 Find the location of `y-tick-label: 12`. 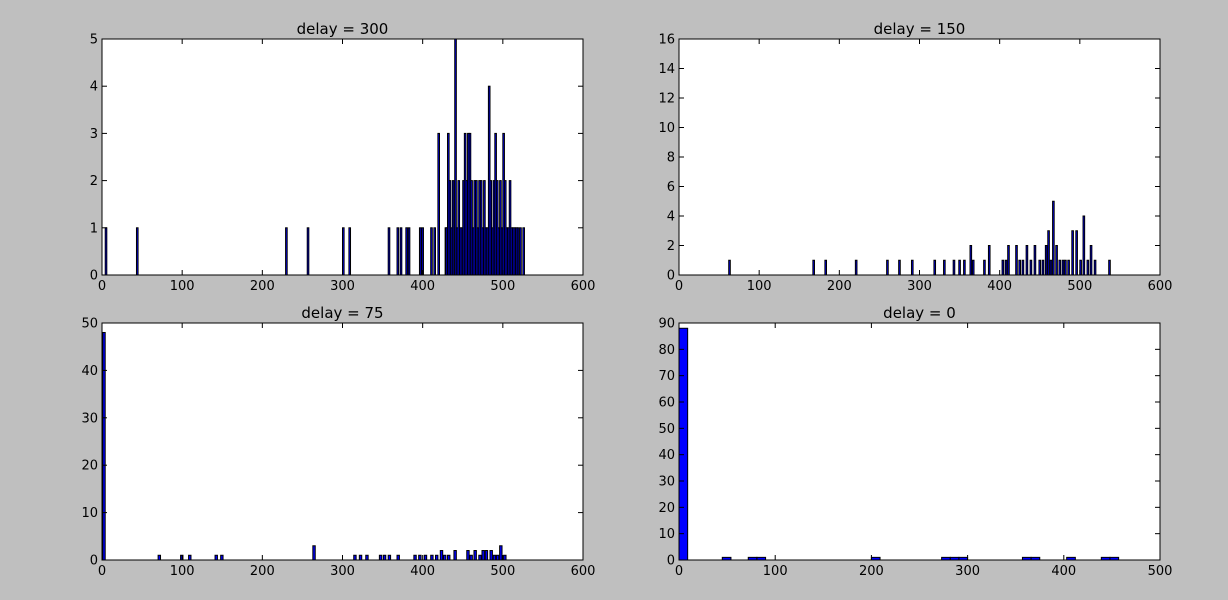

y-tick-label: 12 is located at coordinates (666, 99).